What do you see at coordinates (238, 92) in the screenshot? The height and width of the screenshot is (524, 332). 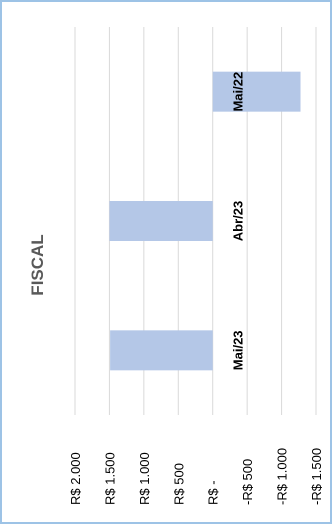 I see `category-label: Mai/22` at bounding box center [238, 92].